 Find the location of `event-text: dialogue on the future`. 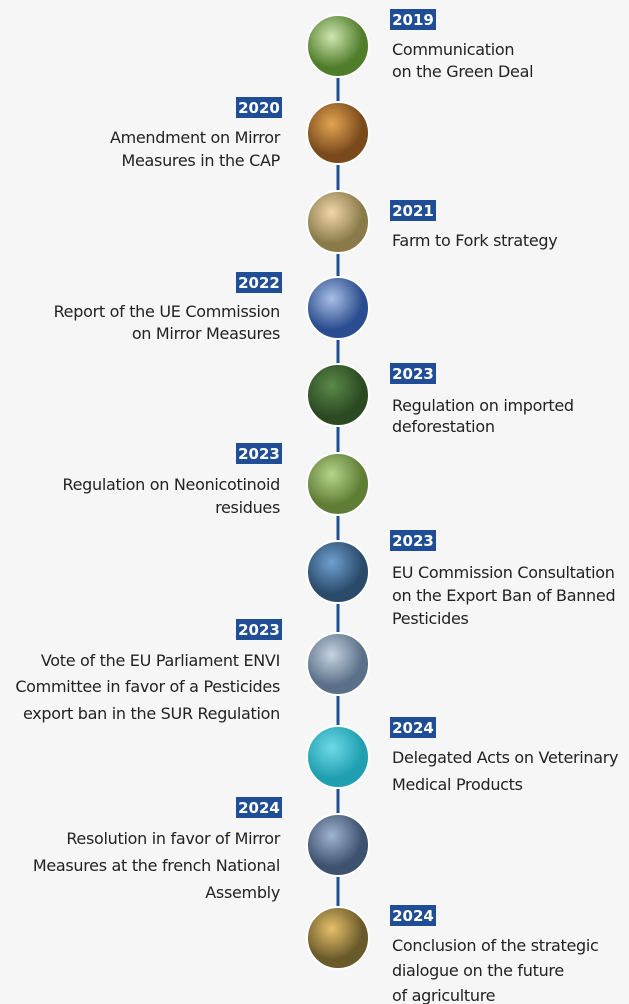

event-text: dialogue on the future is located at coordinates (478, 970).